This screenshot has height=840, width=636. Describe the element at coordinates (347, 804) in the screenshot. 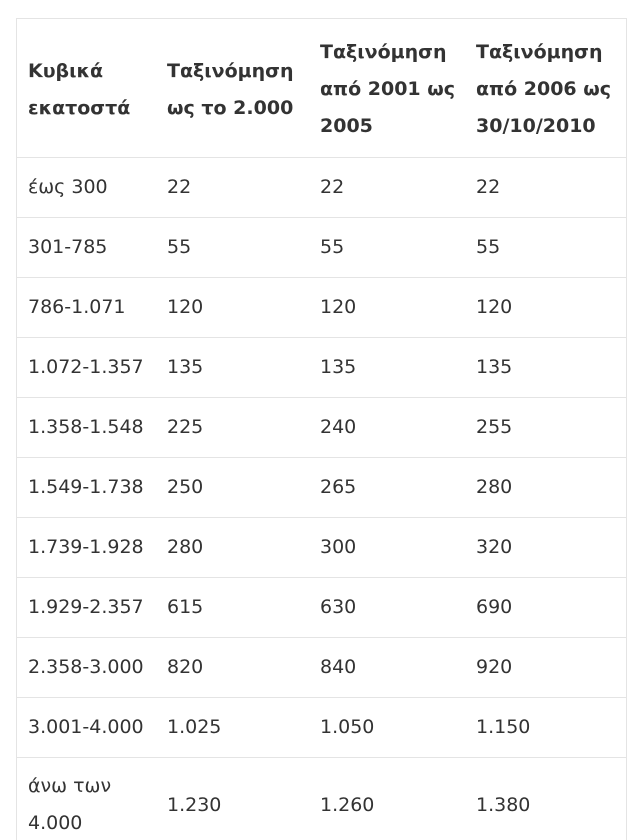

I see `cell-tax-2001-2005: 1.260` at that location.